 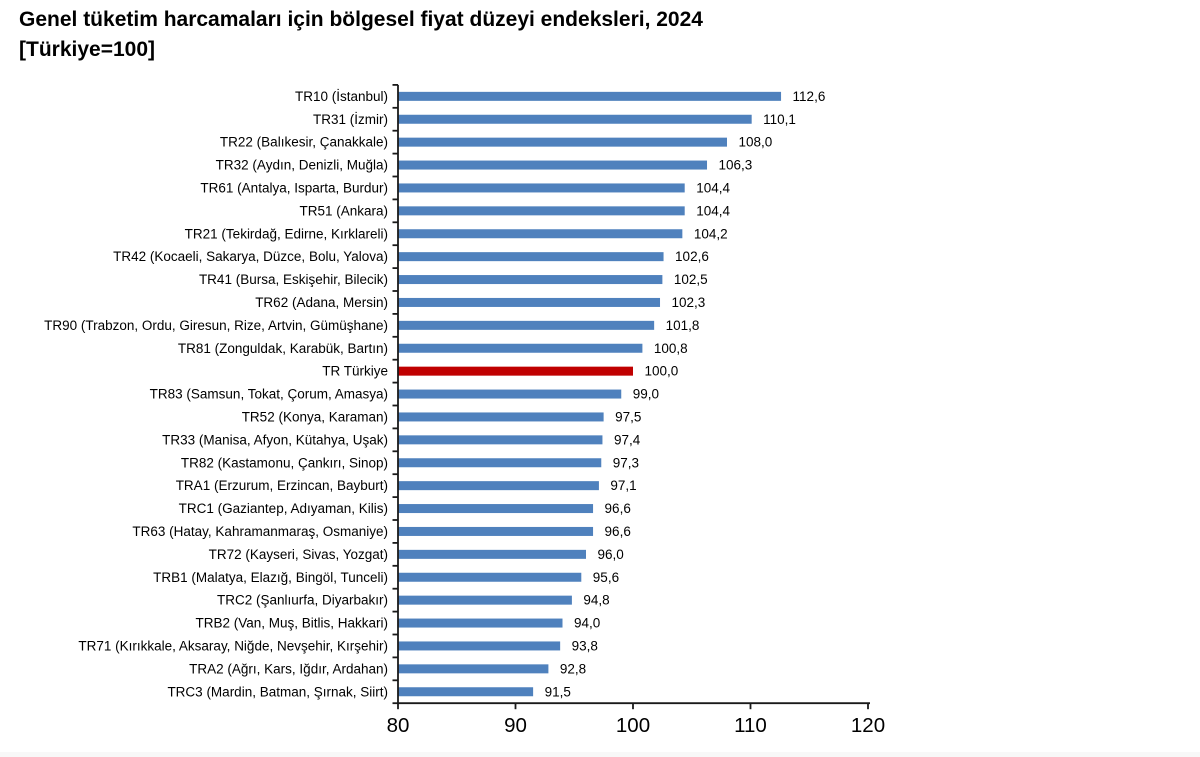 I want to click on svg-text: 90, so click(x=515, y=725).